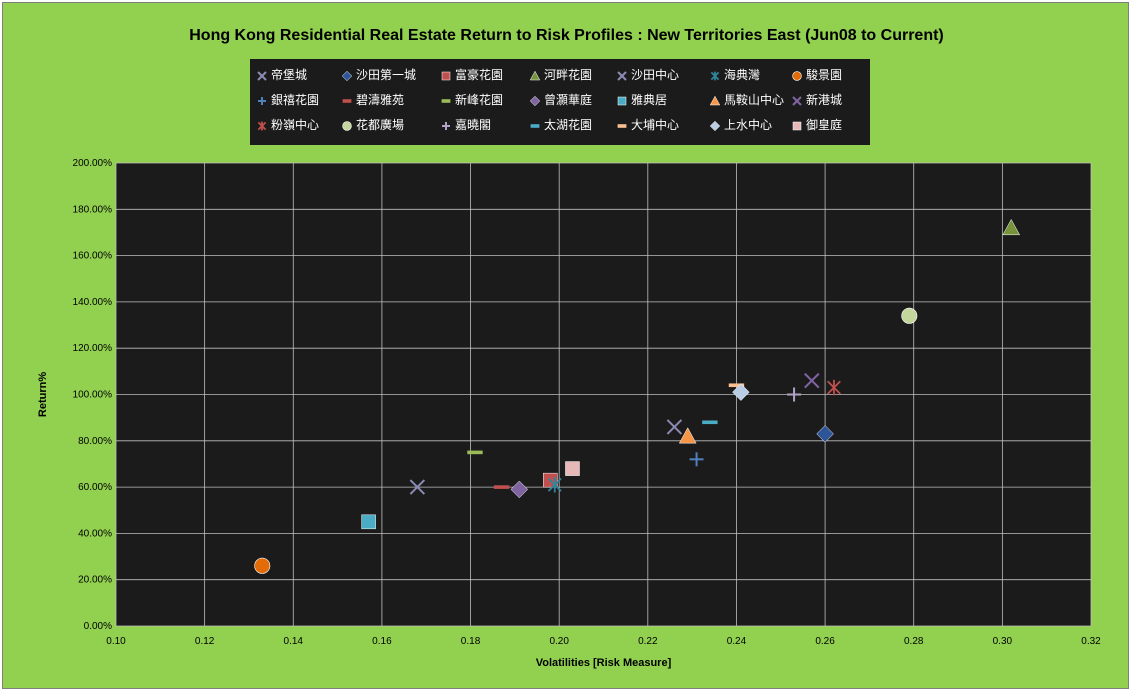 The image size is (1133, 693). Describe the element at coordinates (737, 641) in the screenshot. I see `x-tick-label: 0.24` at that location.